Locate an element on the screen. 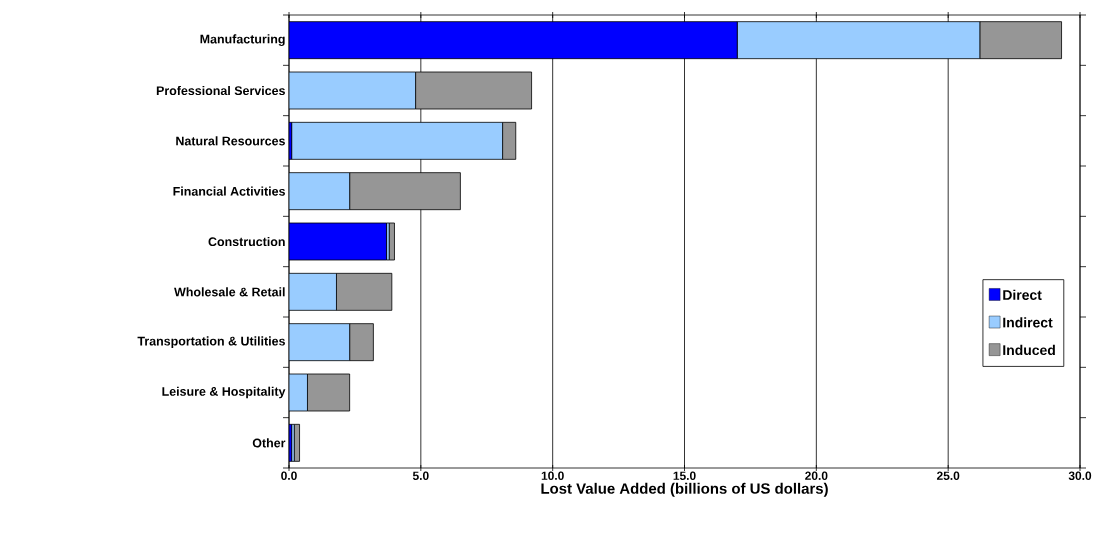  x-tick-label: 0.0 is located at coordinates (289, 475).